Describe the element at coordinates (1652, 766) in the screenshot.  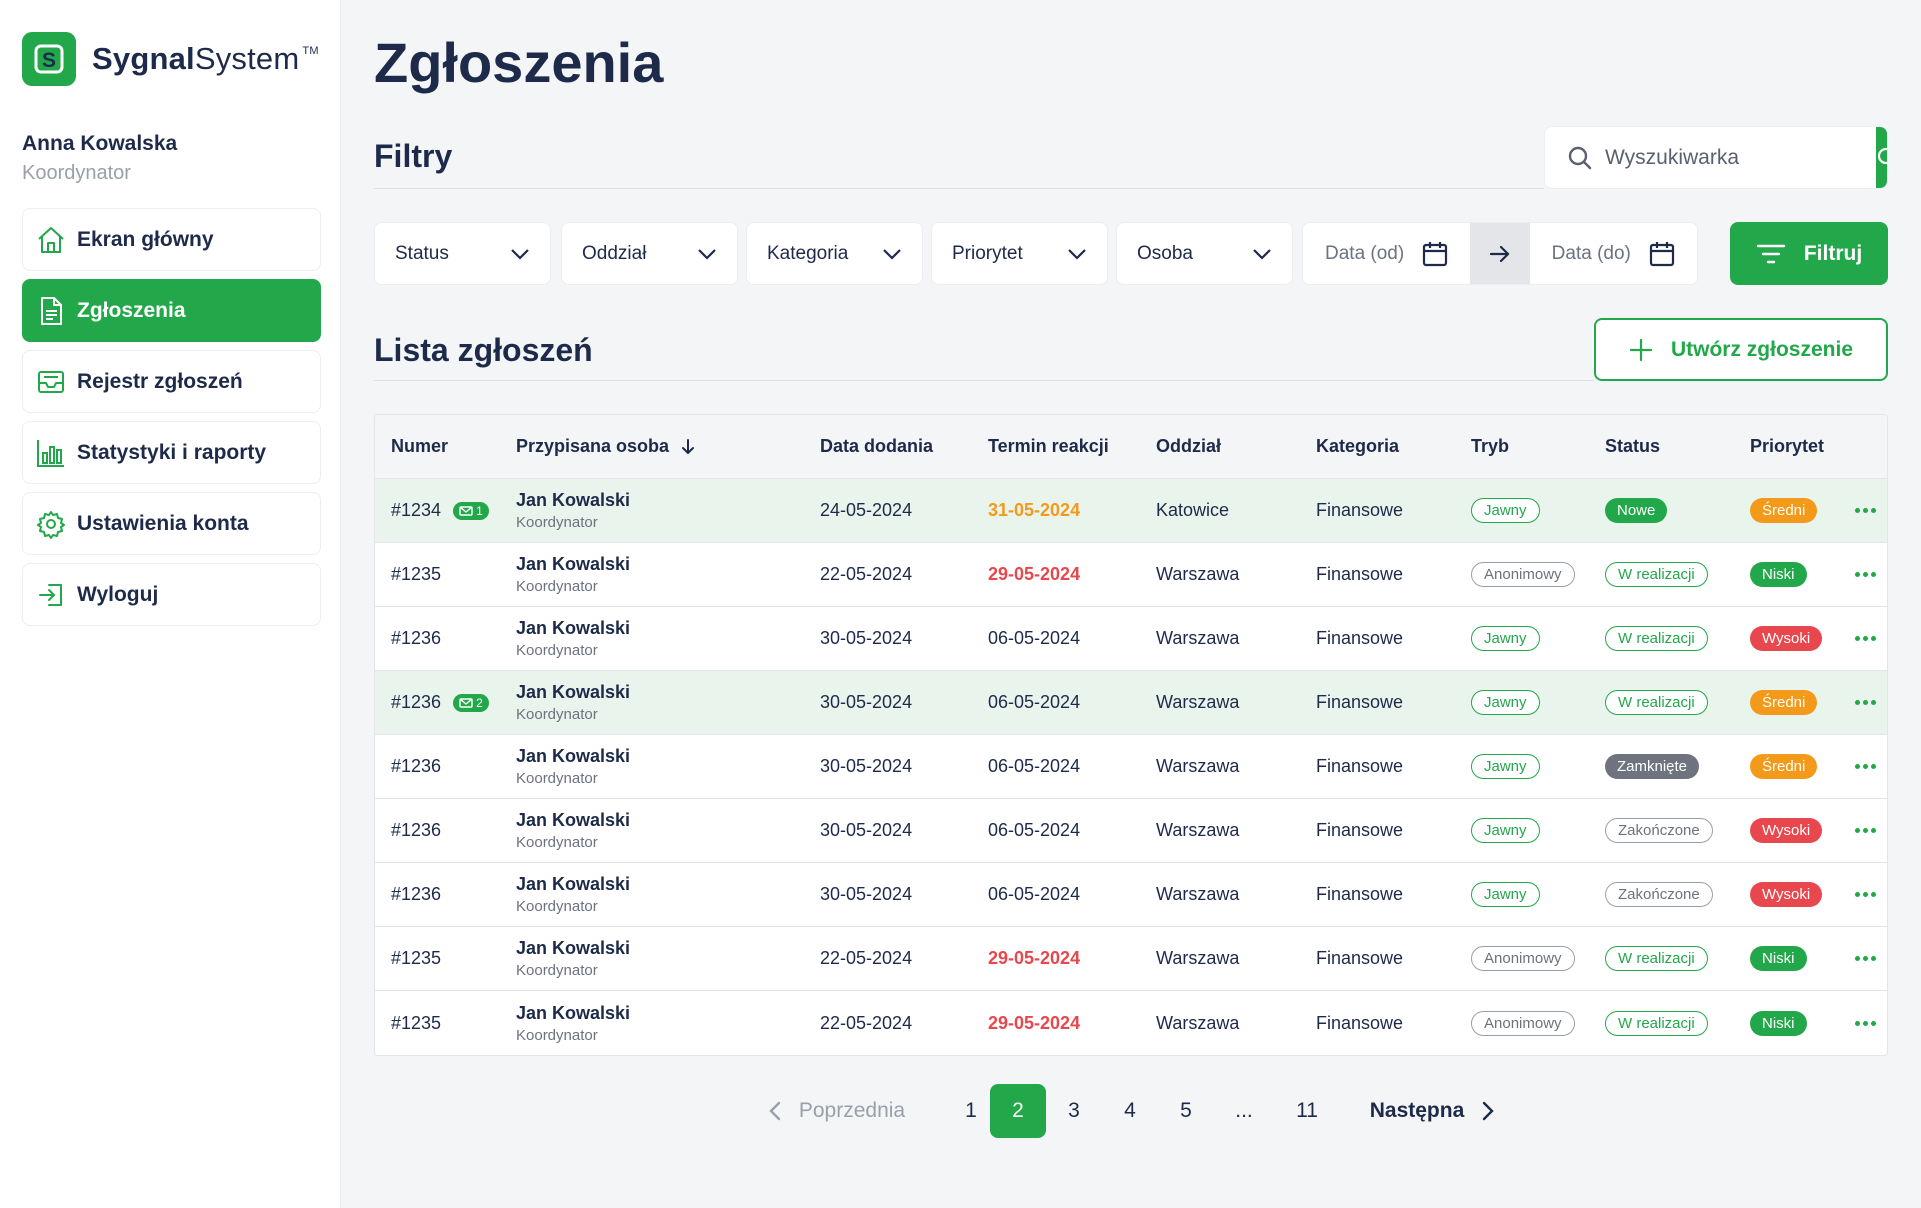
I see `row-status: Zamknięte` at that location.